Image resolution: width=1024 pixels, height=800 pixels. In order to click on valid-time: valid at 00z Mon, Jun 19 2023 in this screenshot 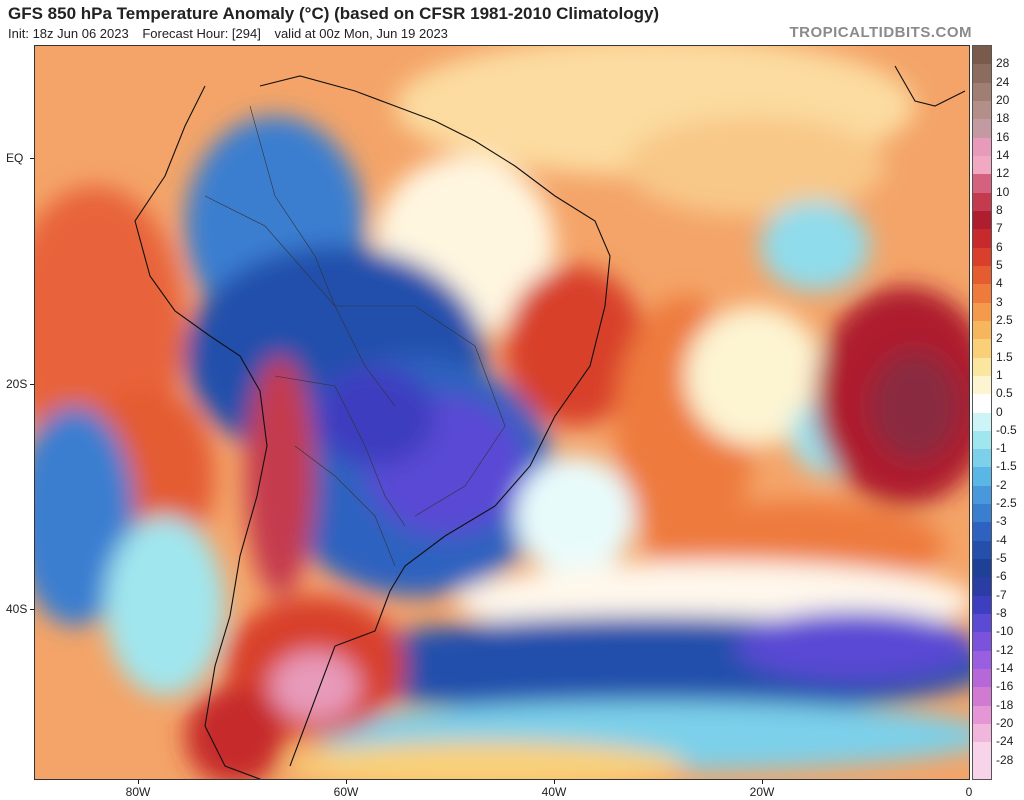, I will do `click(361, 33)`.